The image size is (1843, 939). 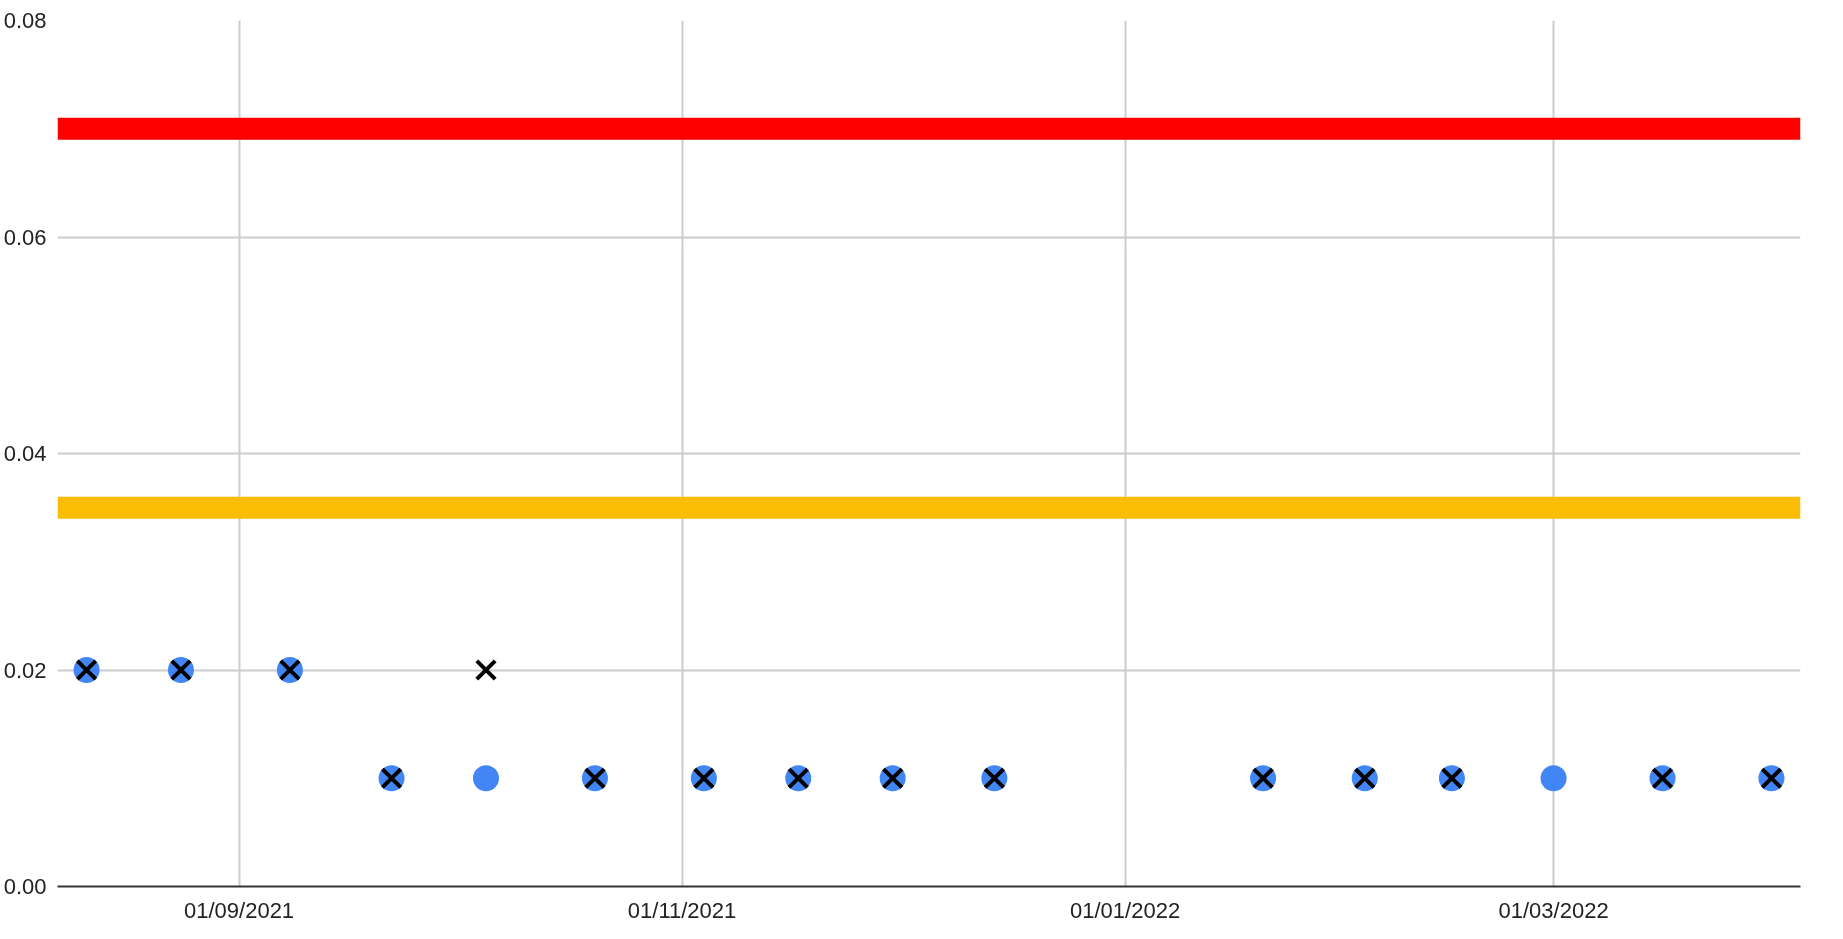 What do you see at coordinates (682, 910) in the screenshot?
I see `x-tick-label: 01/11/2021` at bounding box center [682, 910].